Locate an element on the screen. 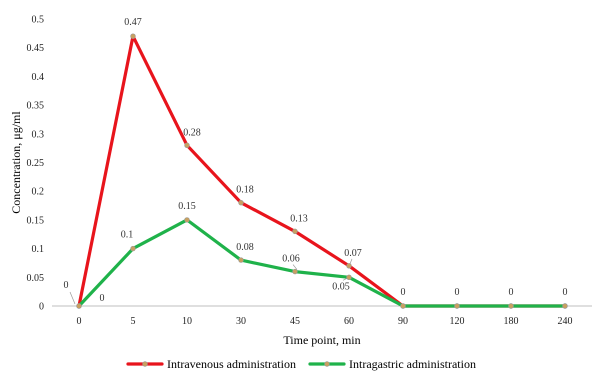 This screenshot has height=374, width=598. x-tick-label: 60 is located at coordinates (349, 321).